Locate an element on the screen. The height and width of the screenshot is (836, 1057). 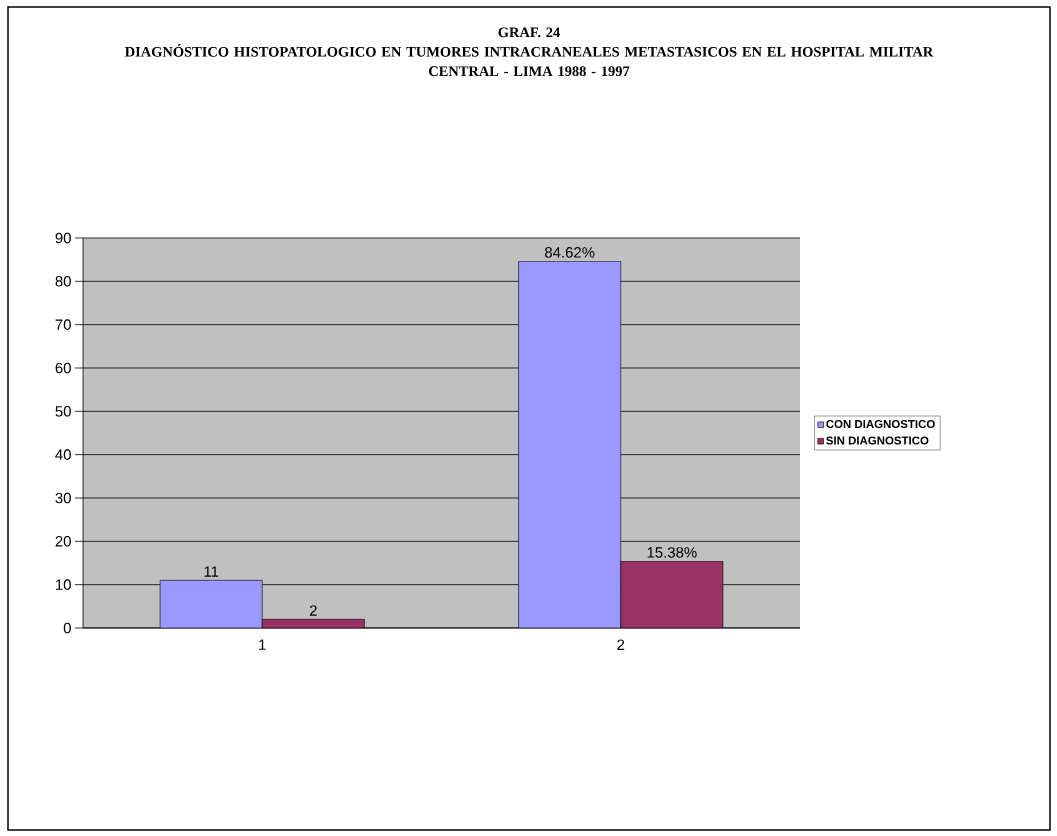
chart-title: GRAF. 24 is located at coordinates (529, 32).